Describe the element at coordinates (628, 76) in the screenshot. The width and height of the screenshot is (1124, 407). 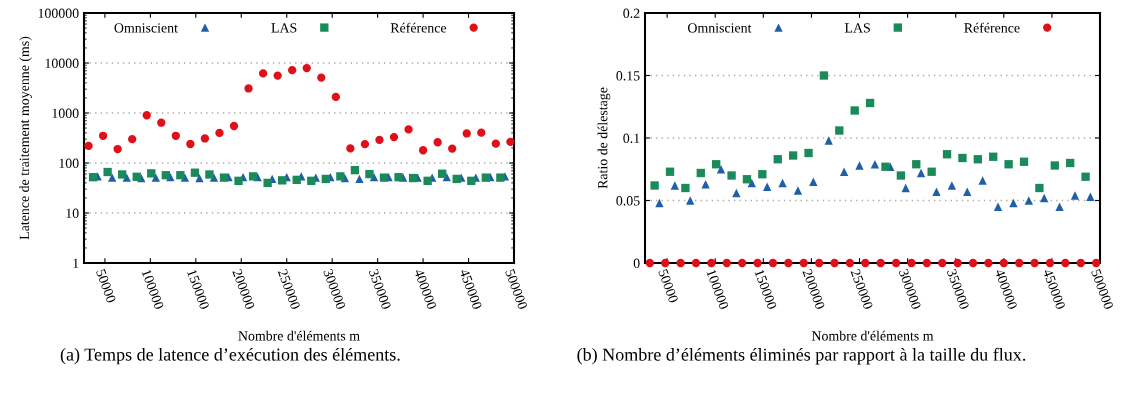
I see `y-tick-label: 0.15` at that location.